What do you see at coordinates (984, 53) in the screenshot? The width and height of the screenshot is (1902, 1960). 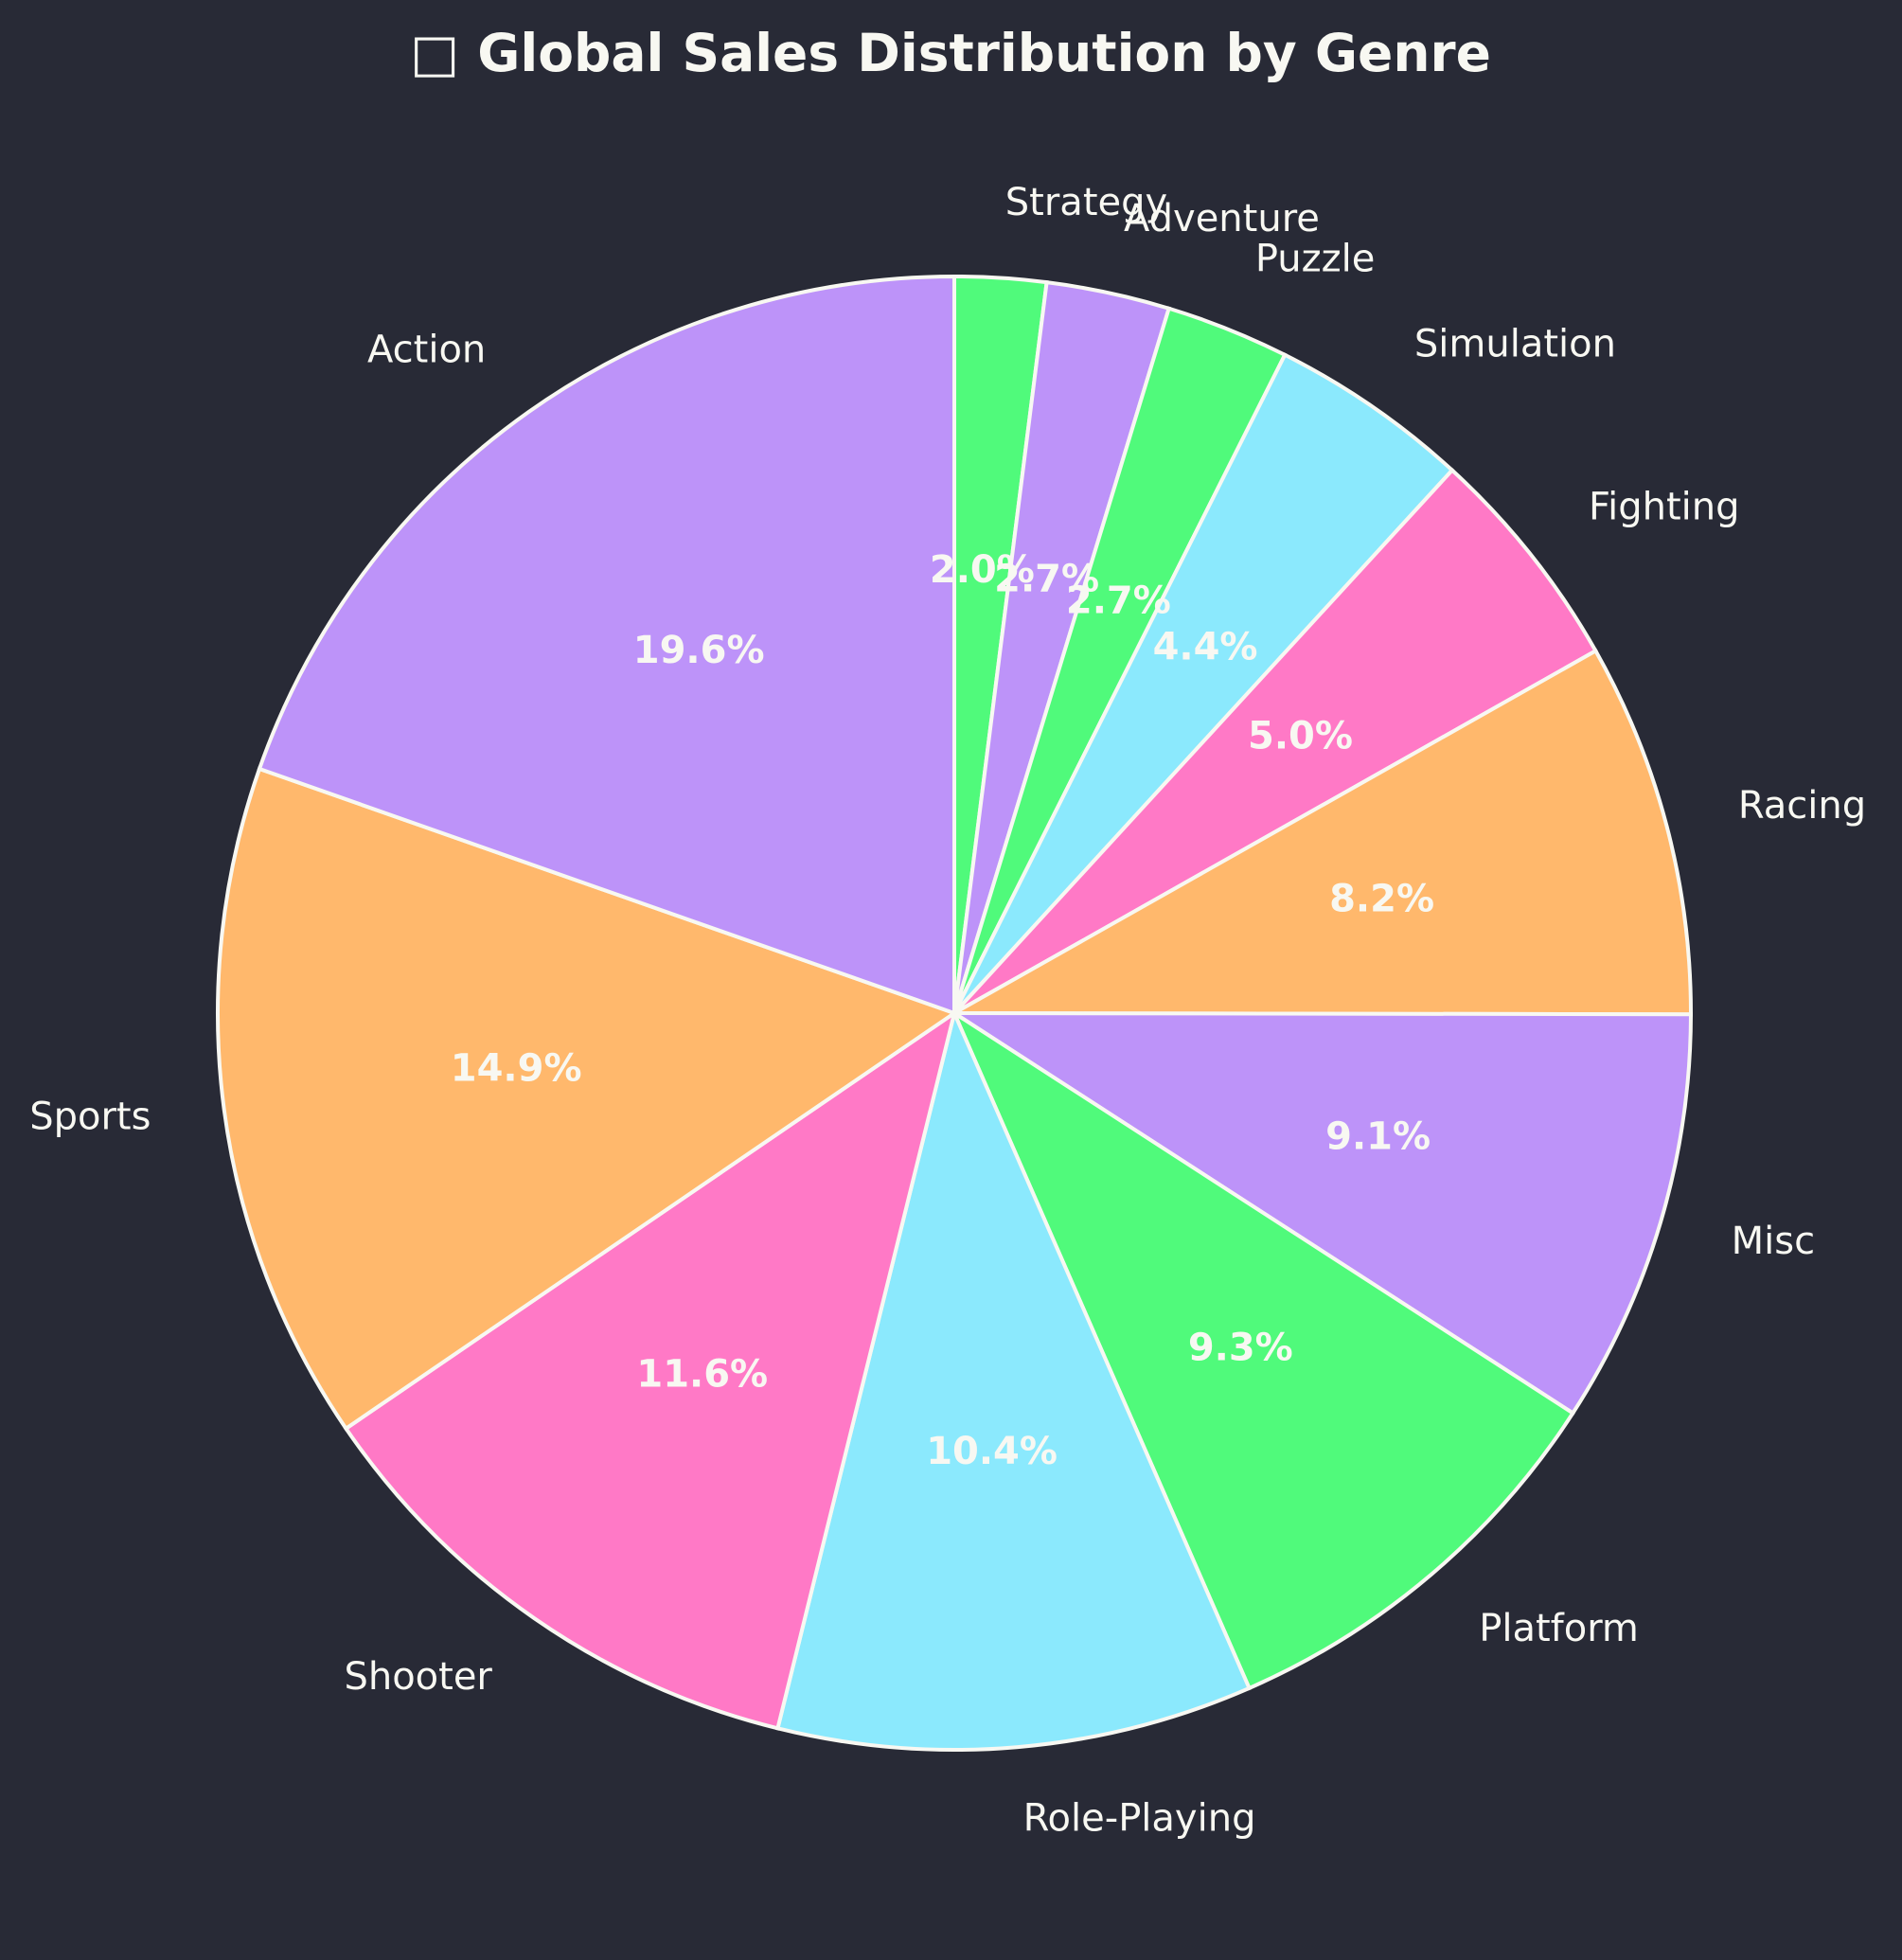 I see `chart-title-text: Global Sales Distribution by Genre` at bounding box center [984, 53].